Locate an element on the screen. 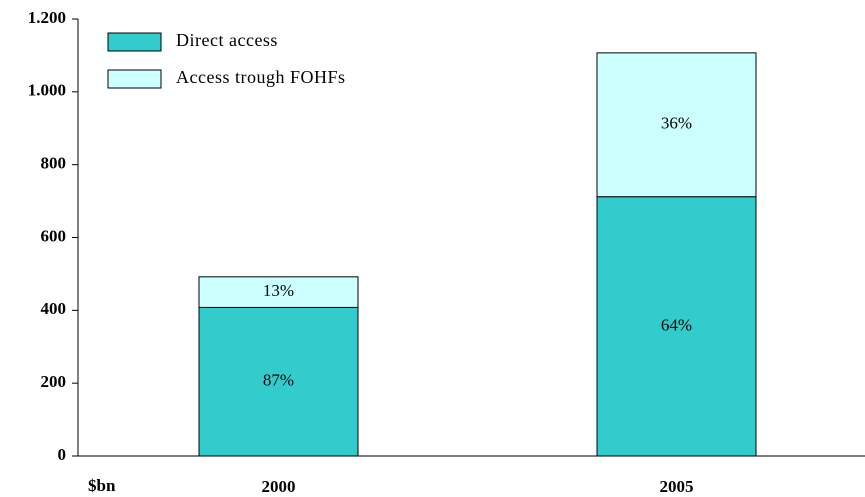 The width and height of the screenshot is (865, 497). x-tick-label: 2005 is located at coordinates (677, 486).